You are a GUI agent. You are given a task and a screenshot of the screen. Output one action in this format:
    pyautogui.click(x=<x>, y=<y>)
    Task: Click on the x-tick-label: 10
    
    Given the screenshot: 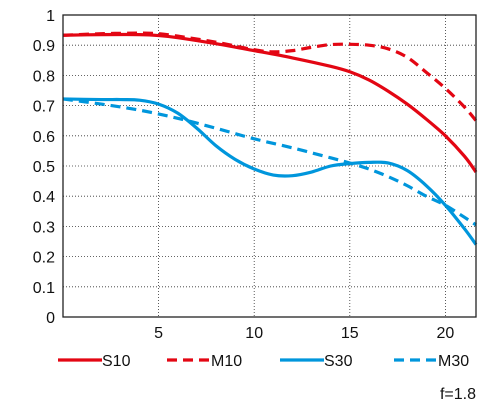 What is the action you would take?
    pyautogui.click(x=254, y=333)
    